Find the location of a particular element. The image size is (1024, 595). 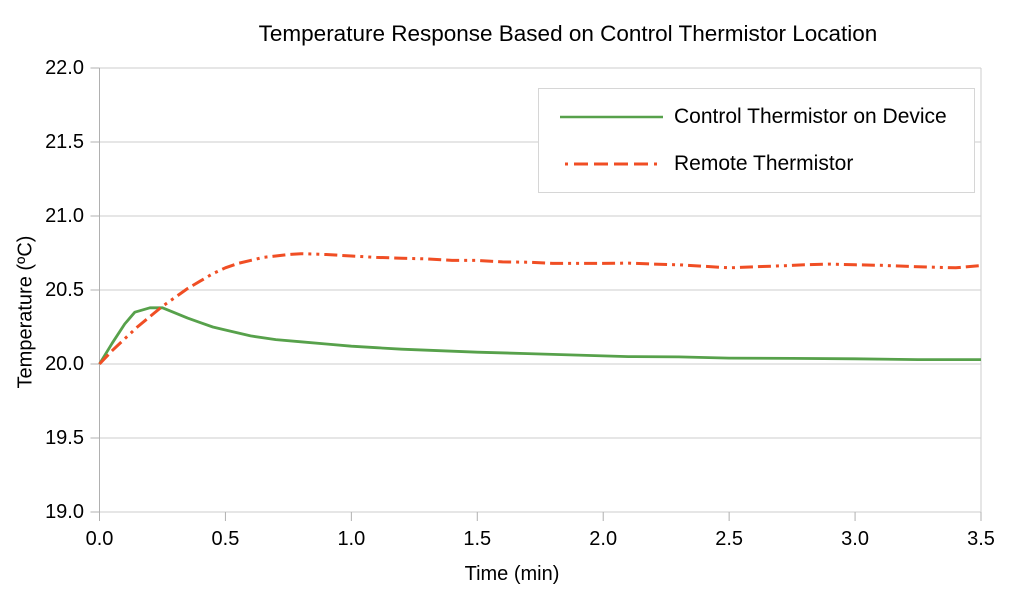

y-tick-label-21.5: 21.5 is located at coordinates (64, 142).